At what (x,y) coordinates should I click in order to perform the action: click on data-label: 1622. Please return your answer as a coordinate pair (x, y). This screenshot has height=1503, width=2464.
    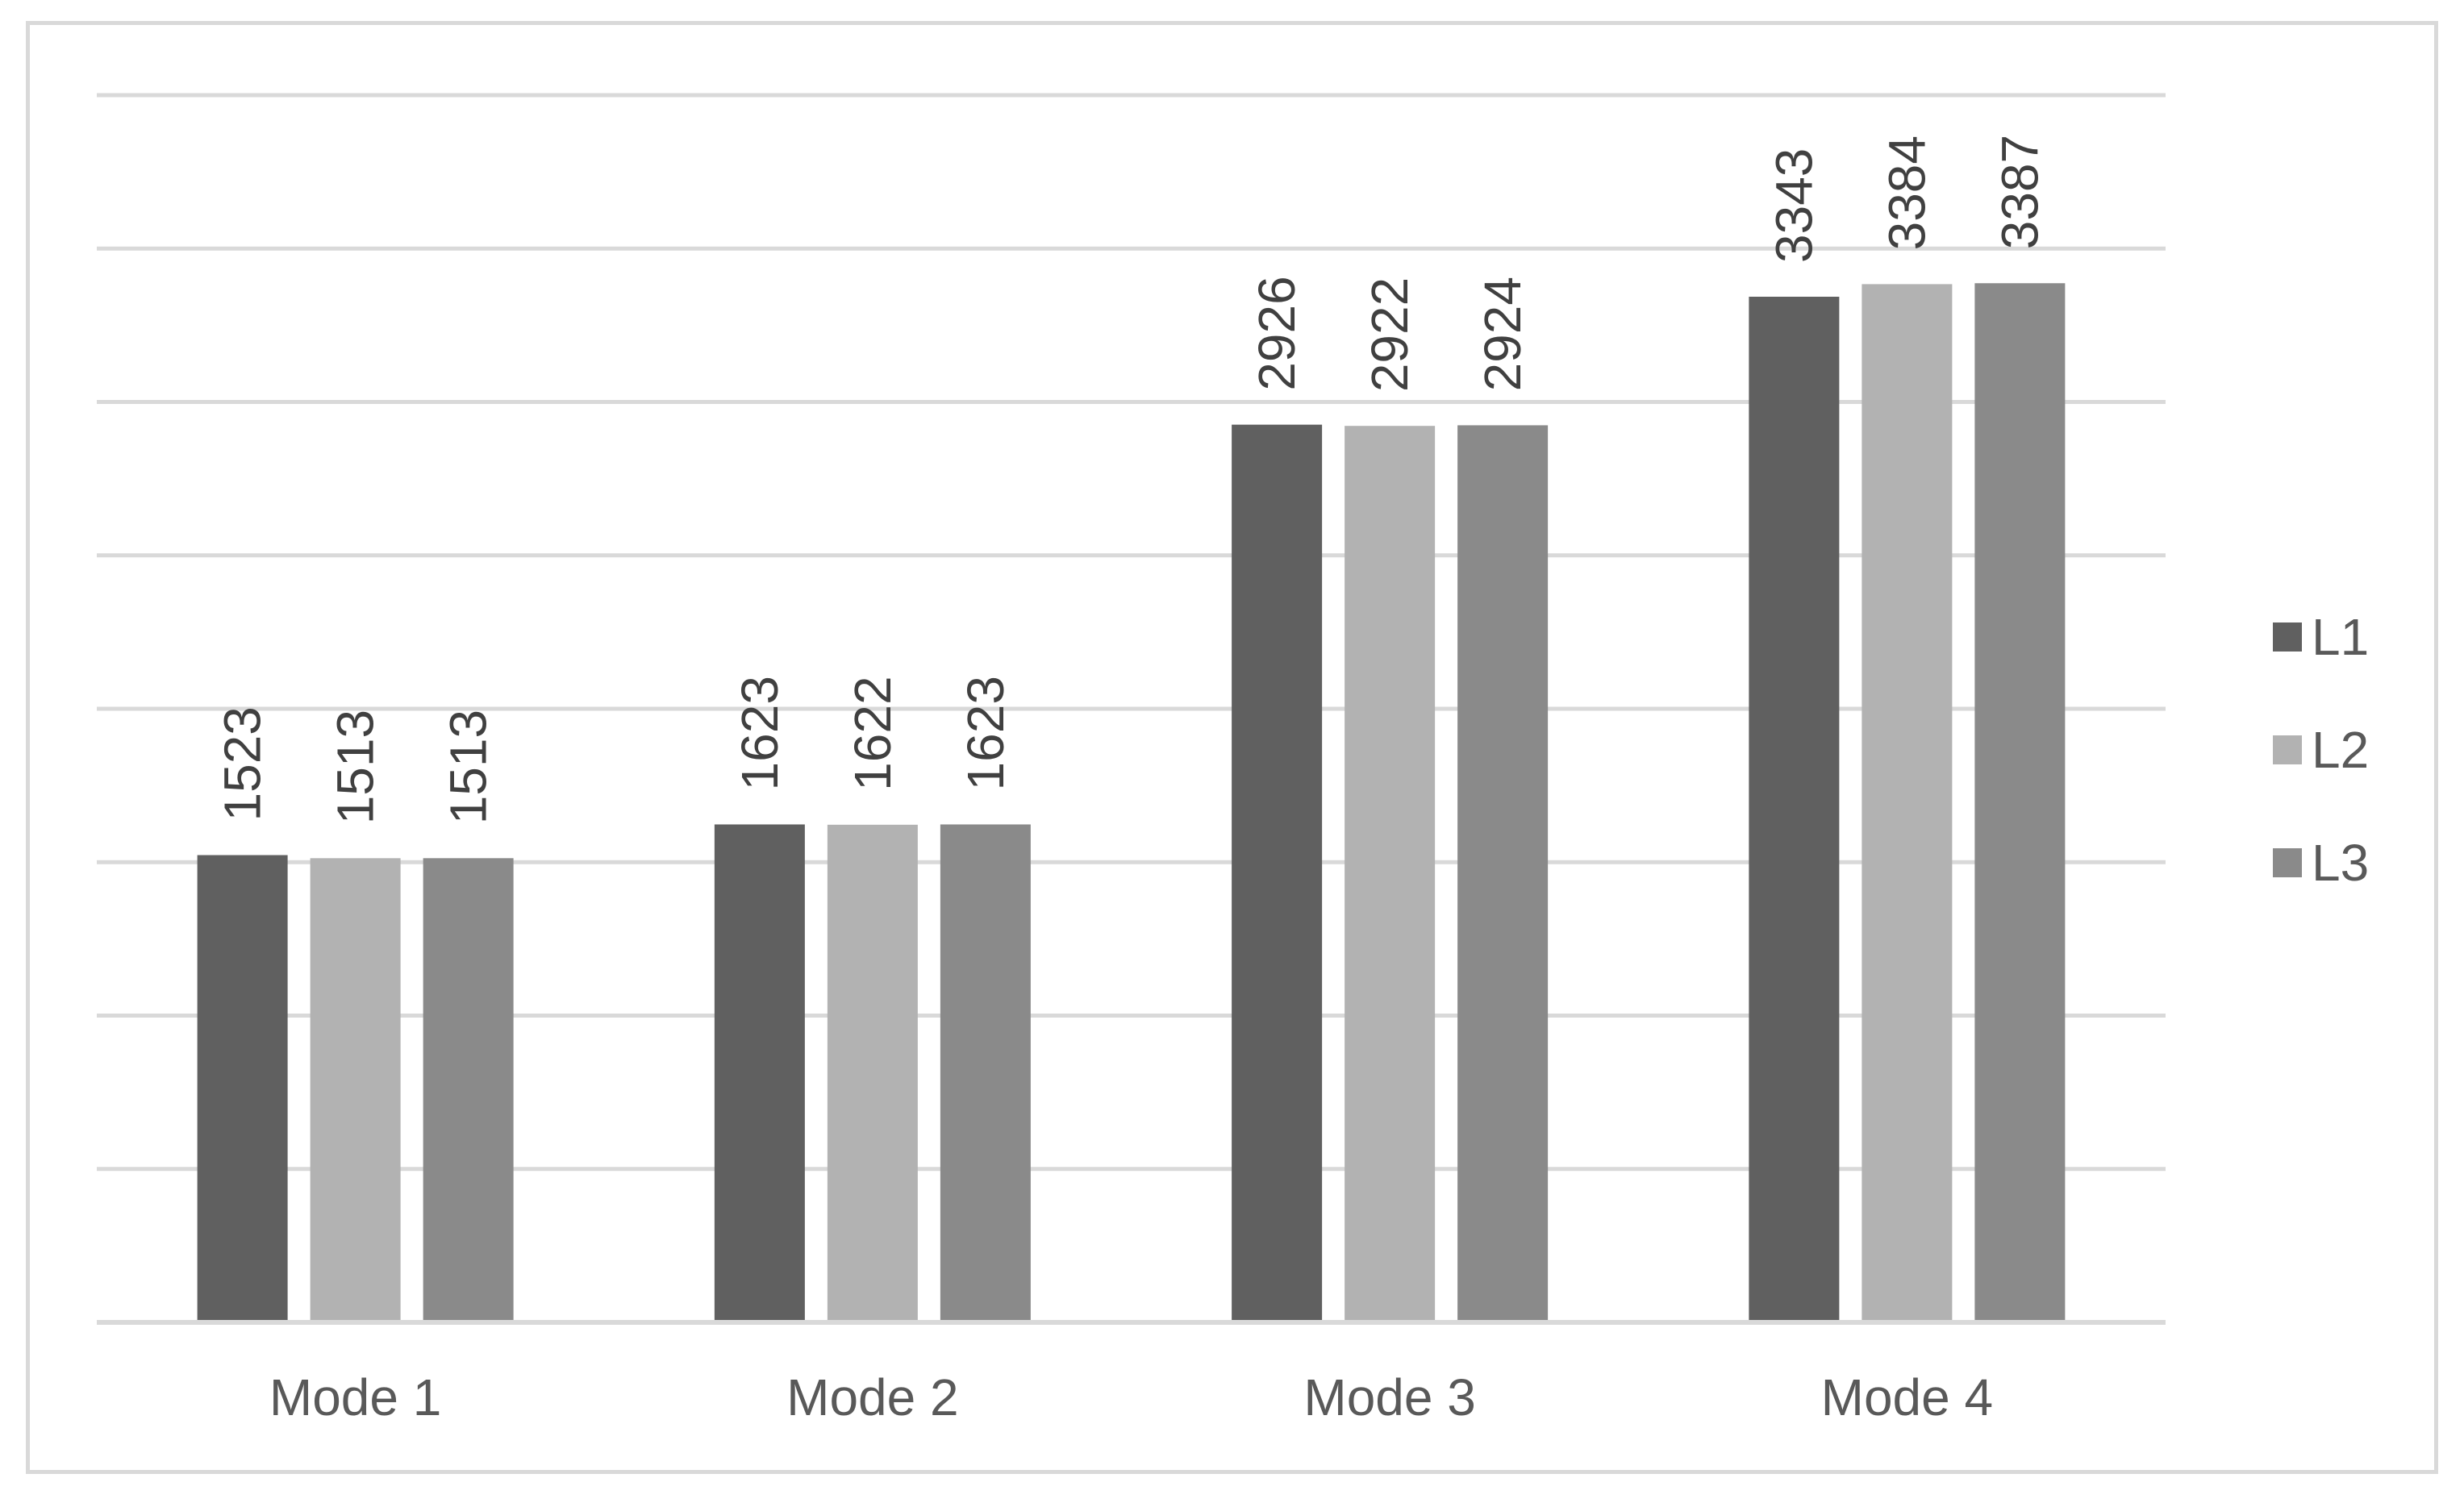
    Looking at the image, I should click on (873, 733).